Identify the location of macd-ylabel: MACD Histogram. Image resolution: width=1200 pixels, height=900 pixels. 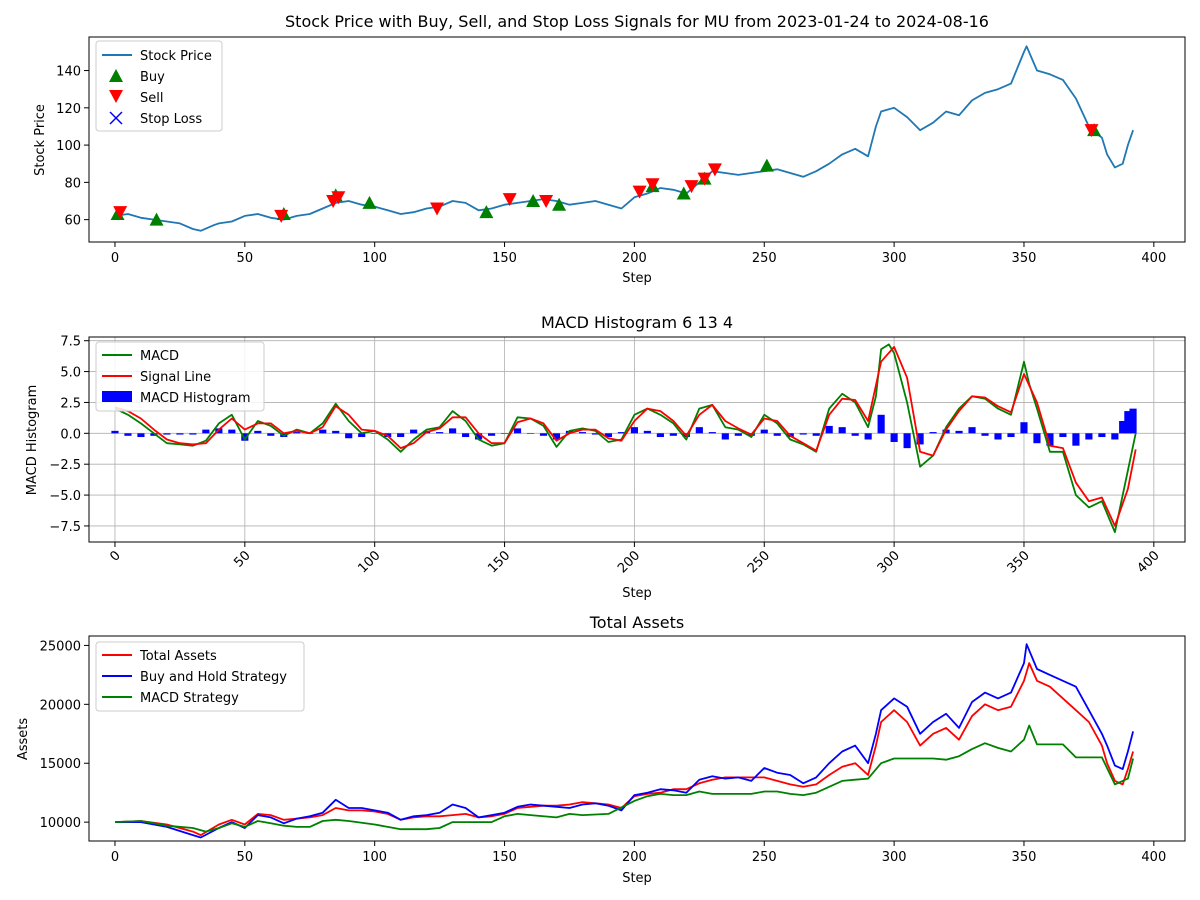
(32, 440).